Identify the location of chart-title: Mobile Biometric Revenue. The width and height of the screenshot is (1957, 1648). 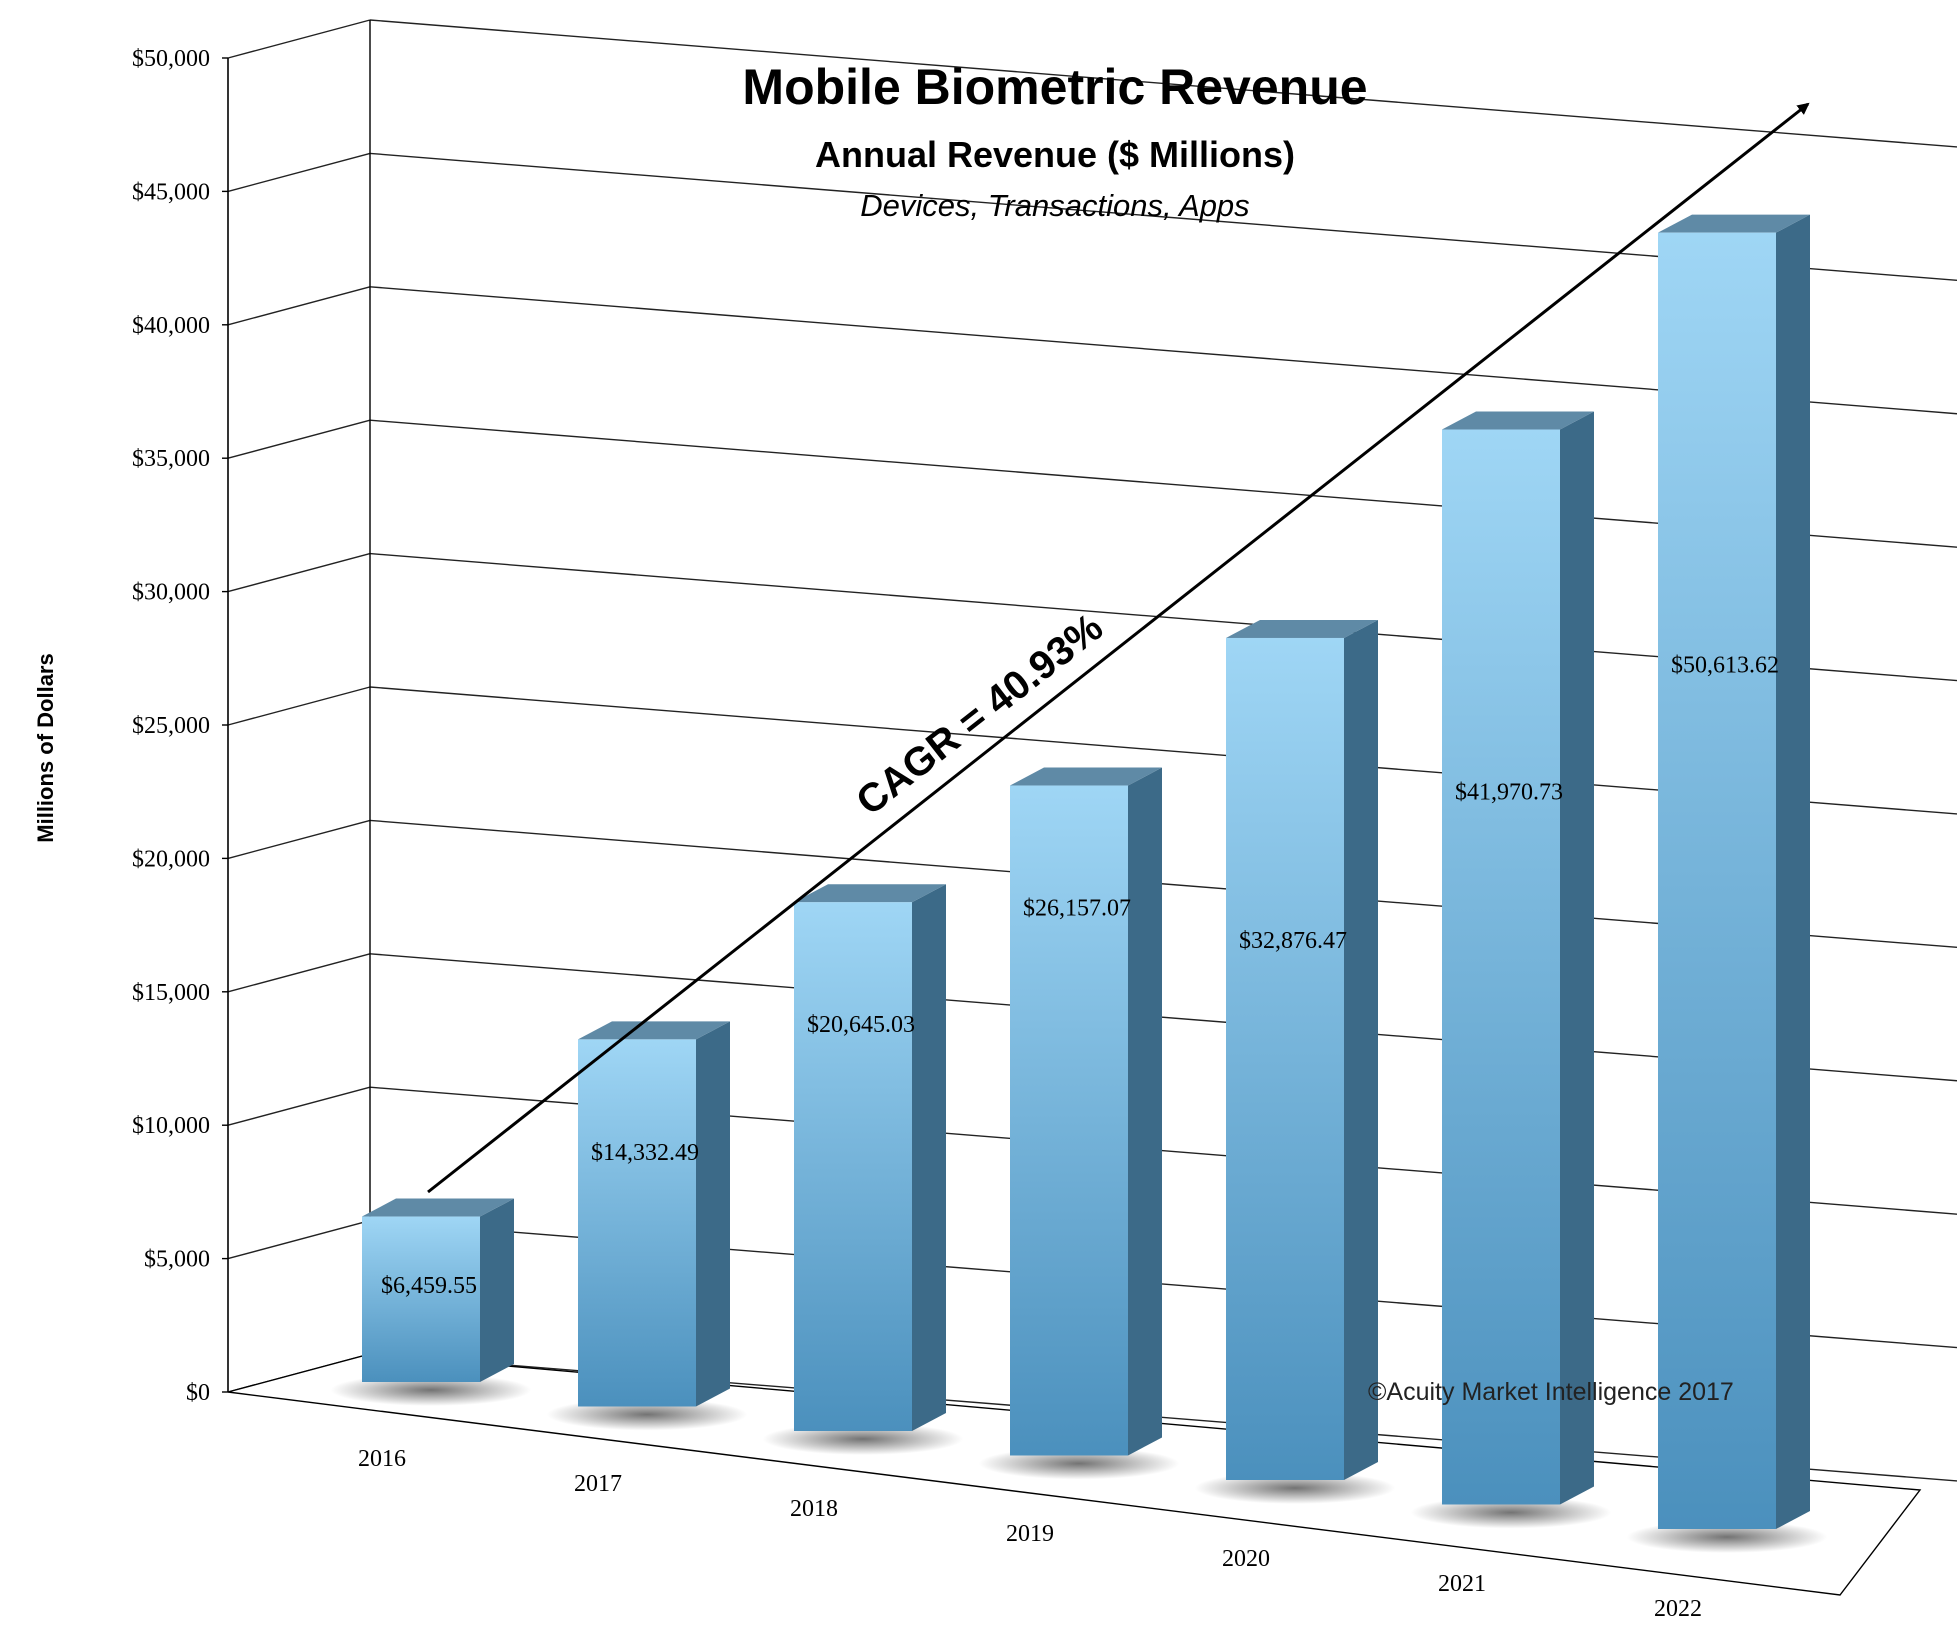
(1055, 87).